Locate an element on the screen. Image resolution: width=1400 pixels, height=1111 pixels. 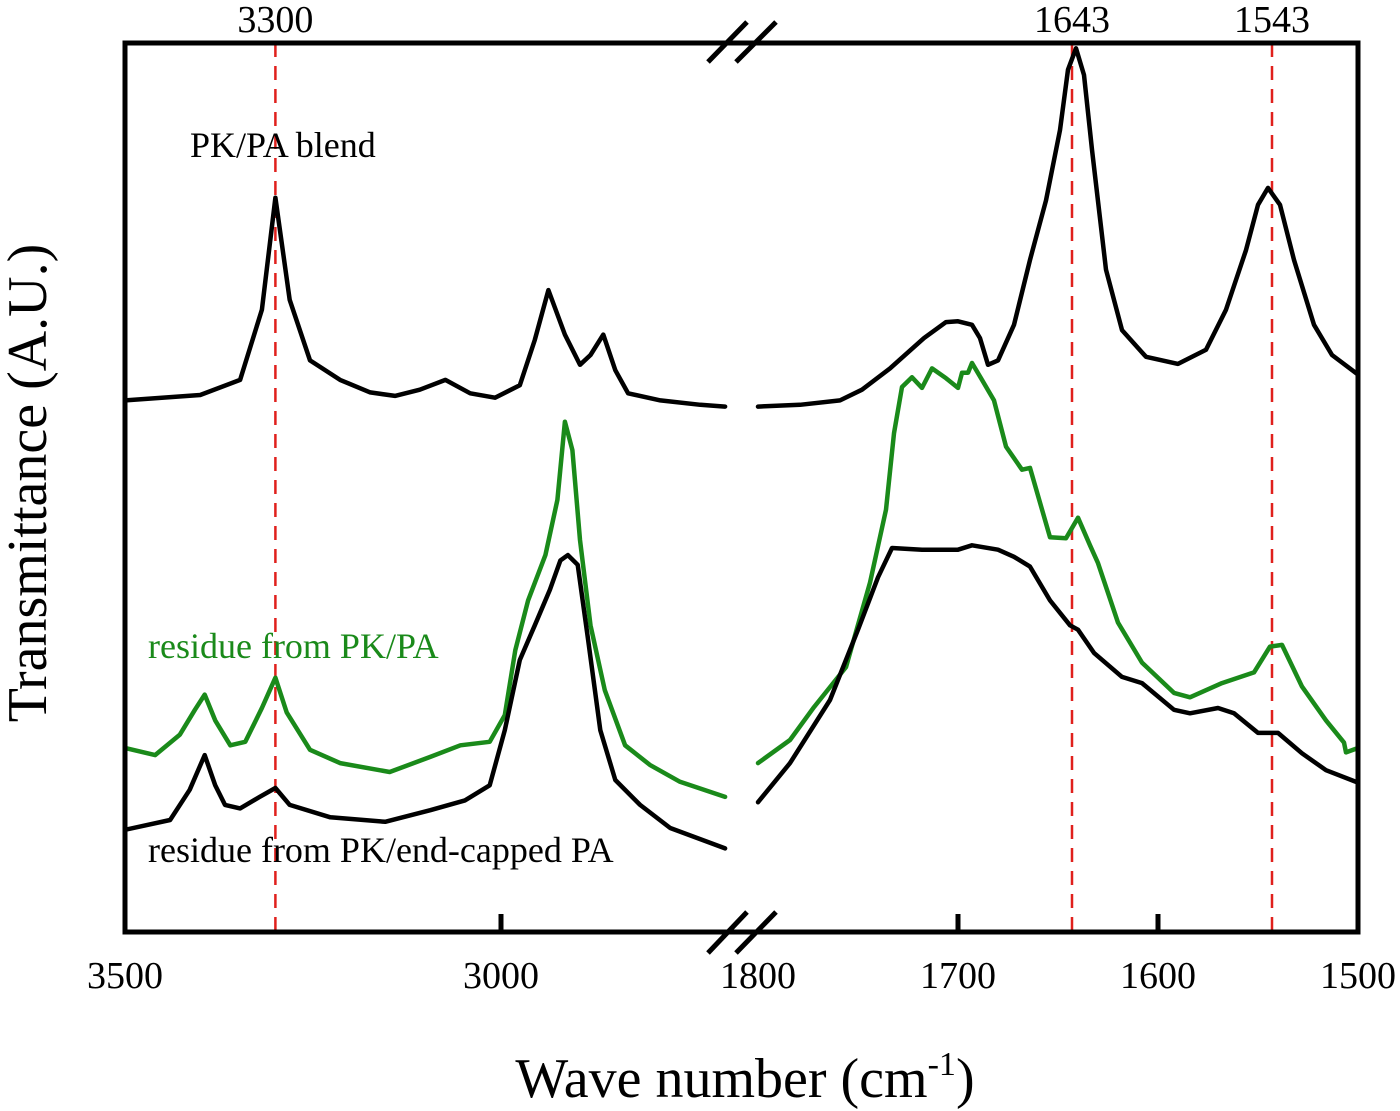
x-axis-title-sup: -1 is located at coordinates (942, 1064).